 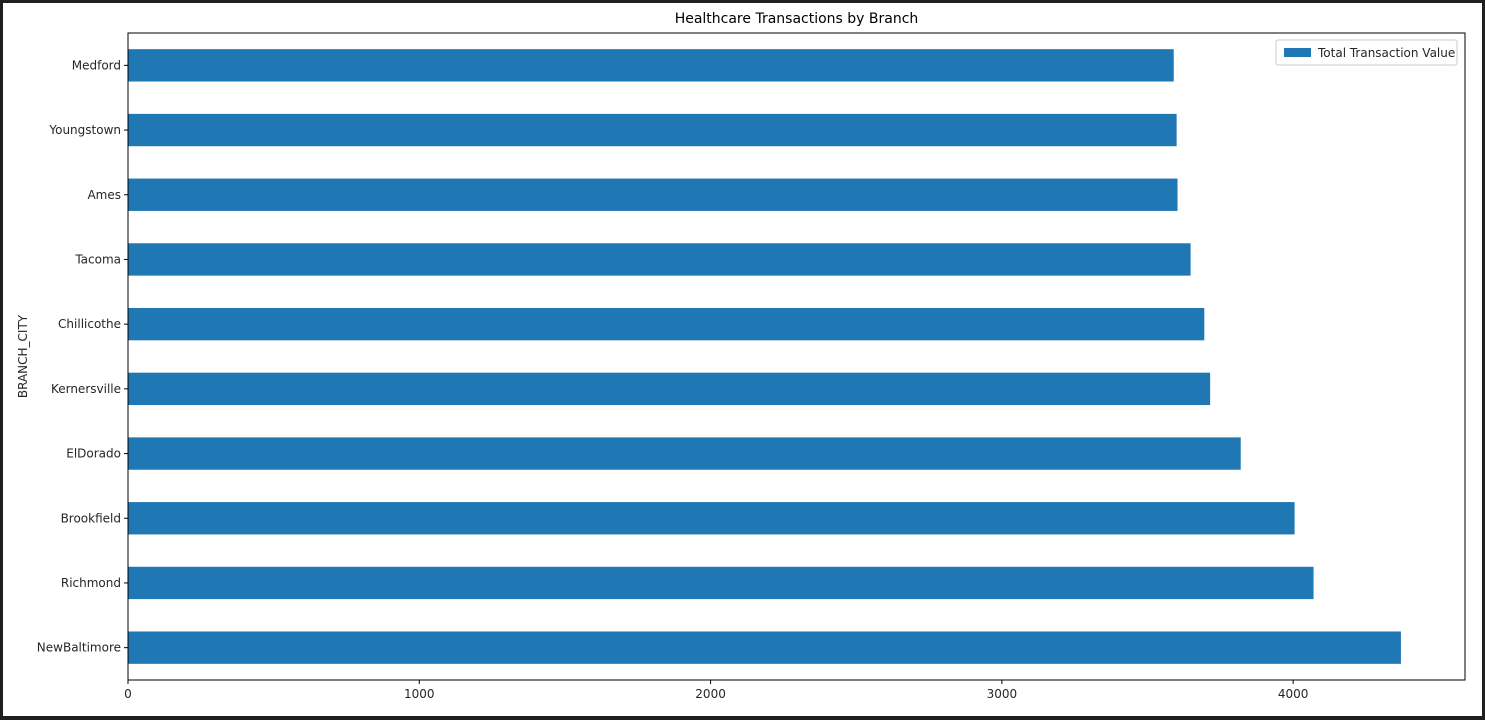 I want to click on x-tick-label: 4000, so click(x=1293, y=694).